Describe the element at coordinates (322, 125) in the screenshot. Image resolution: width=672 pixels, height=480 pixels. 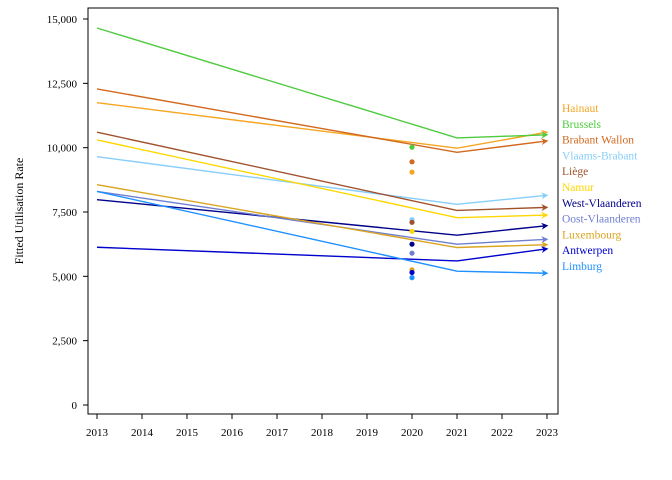
I see `series-line-hainaut` at that location.